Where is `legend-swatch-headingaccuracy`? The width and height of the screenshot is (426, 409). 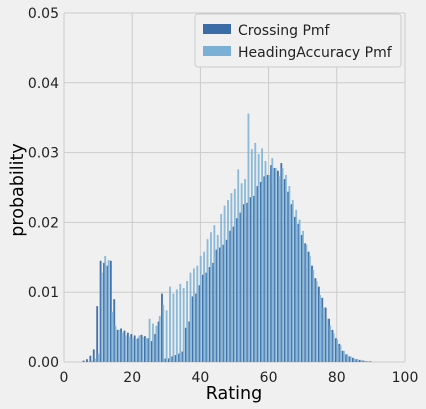
legend-swatch-headingaccuracy is located at coordinates (217, 51).